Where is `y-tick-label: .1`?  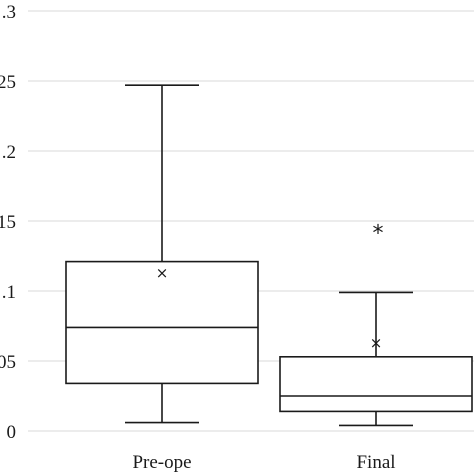 y-tick-label: .1 is located at coordinates (9, 292).